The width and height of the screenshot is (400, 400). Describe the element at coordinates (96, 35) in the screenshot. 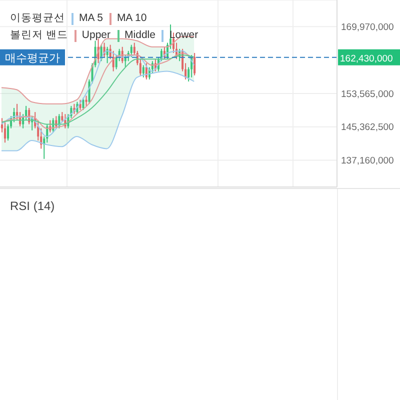

I see `legend-label: Upper` at that location.